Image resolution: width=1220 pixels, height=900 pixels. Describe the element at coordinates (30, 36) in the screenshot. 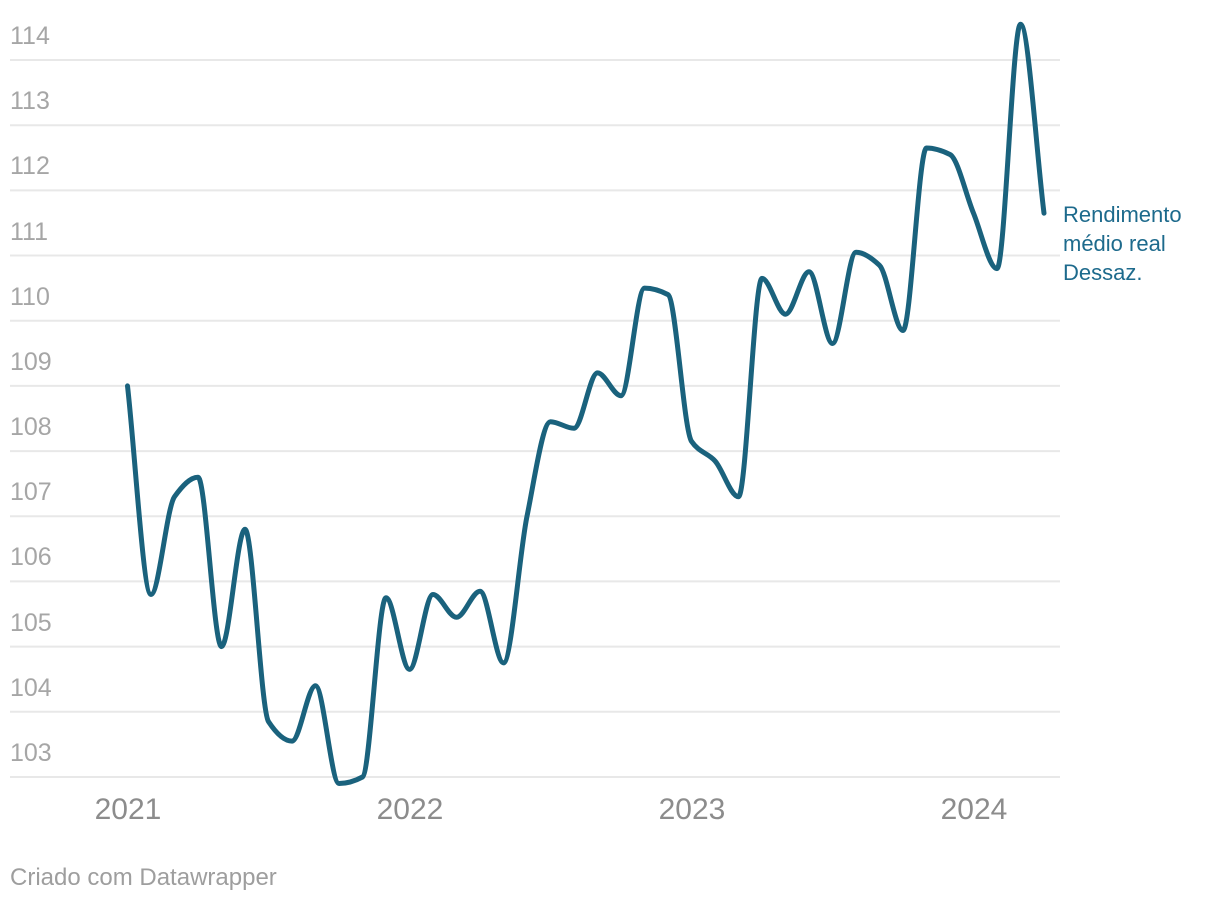

I see `y-axis-tick-label: 114` at that location.